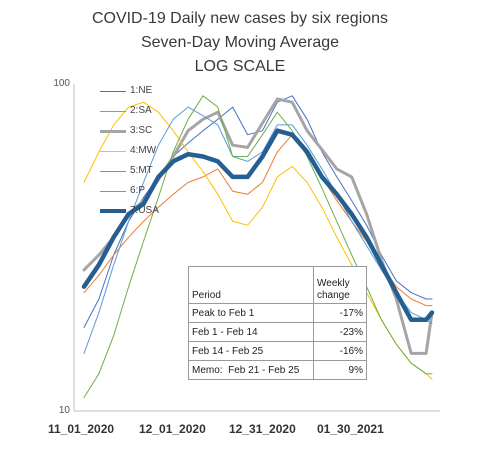  Describe the element at coordinates (340, 332) in the screenshot. I see `row-change: -23%` at that location.